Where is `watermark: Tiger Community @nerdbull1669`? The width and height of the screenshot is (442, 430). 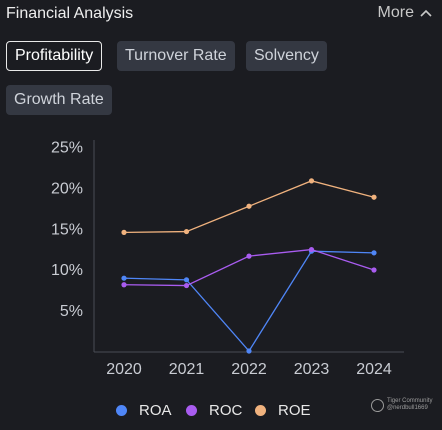
watermark: Tiger Community @nerdbull1669 is located at coordinates (401, 405).